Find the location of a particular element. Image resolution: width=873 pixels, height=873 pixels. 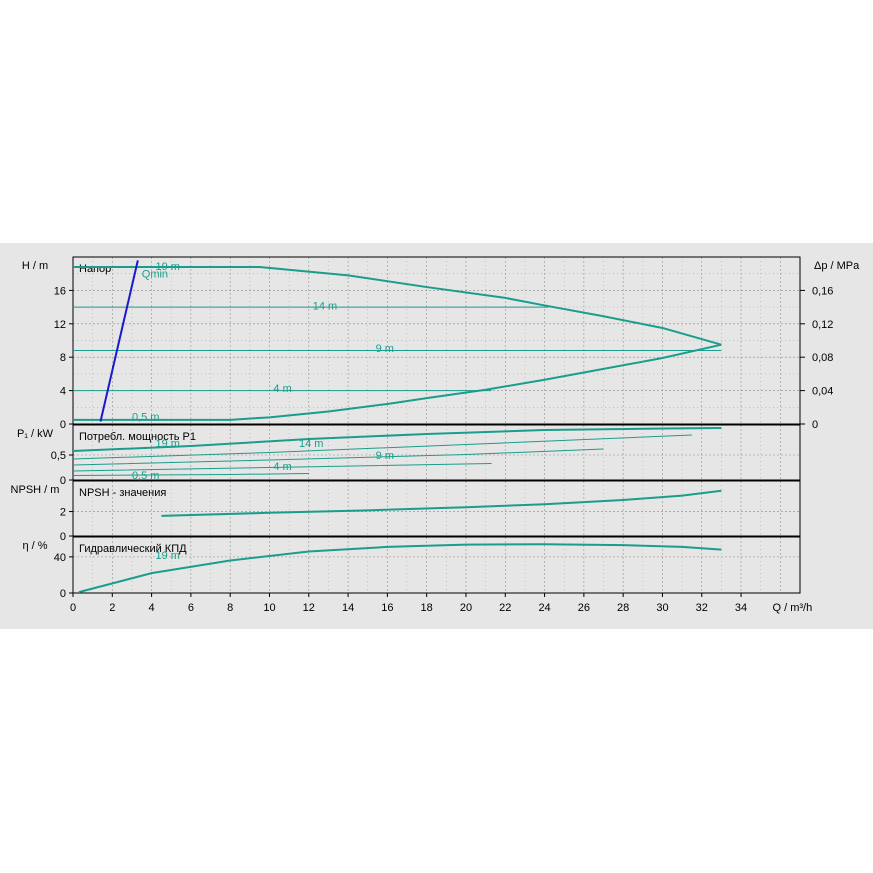

y-tick-label: 16 is located at coordinates (60, 291).